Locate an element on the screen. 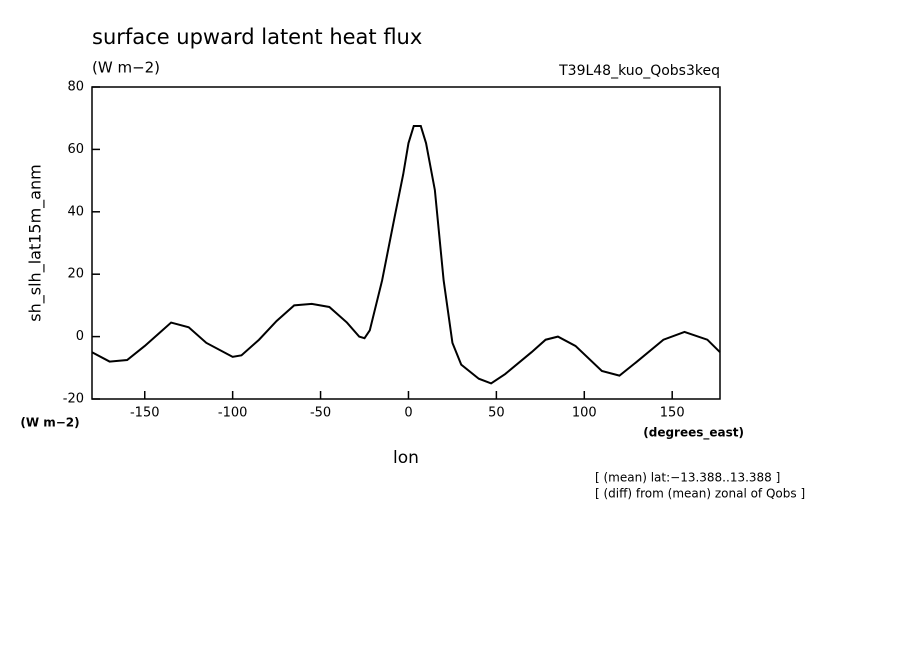 The width and height of the screenshot is (904, 654). x-units: (degrees_east) is located at coordinates (693, 433).